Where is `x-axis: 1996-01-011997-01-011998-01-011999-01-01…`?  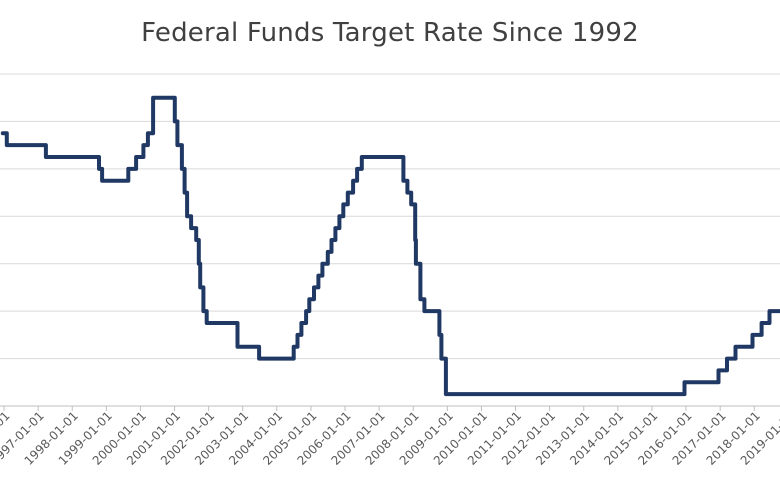 x-axis: 1996-01-011997-01-011998-01-011999-01-01… is located at coordinates (390, 436).